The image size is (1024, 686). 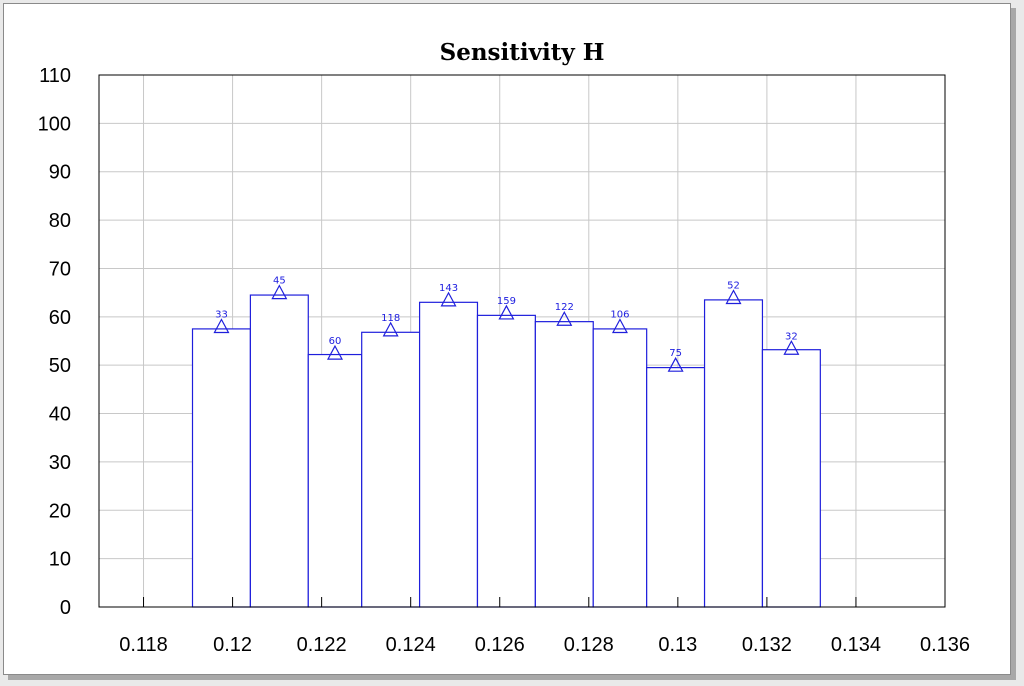 I want to click on count-label: 159, so click(x=506, y=301).